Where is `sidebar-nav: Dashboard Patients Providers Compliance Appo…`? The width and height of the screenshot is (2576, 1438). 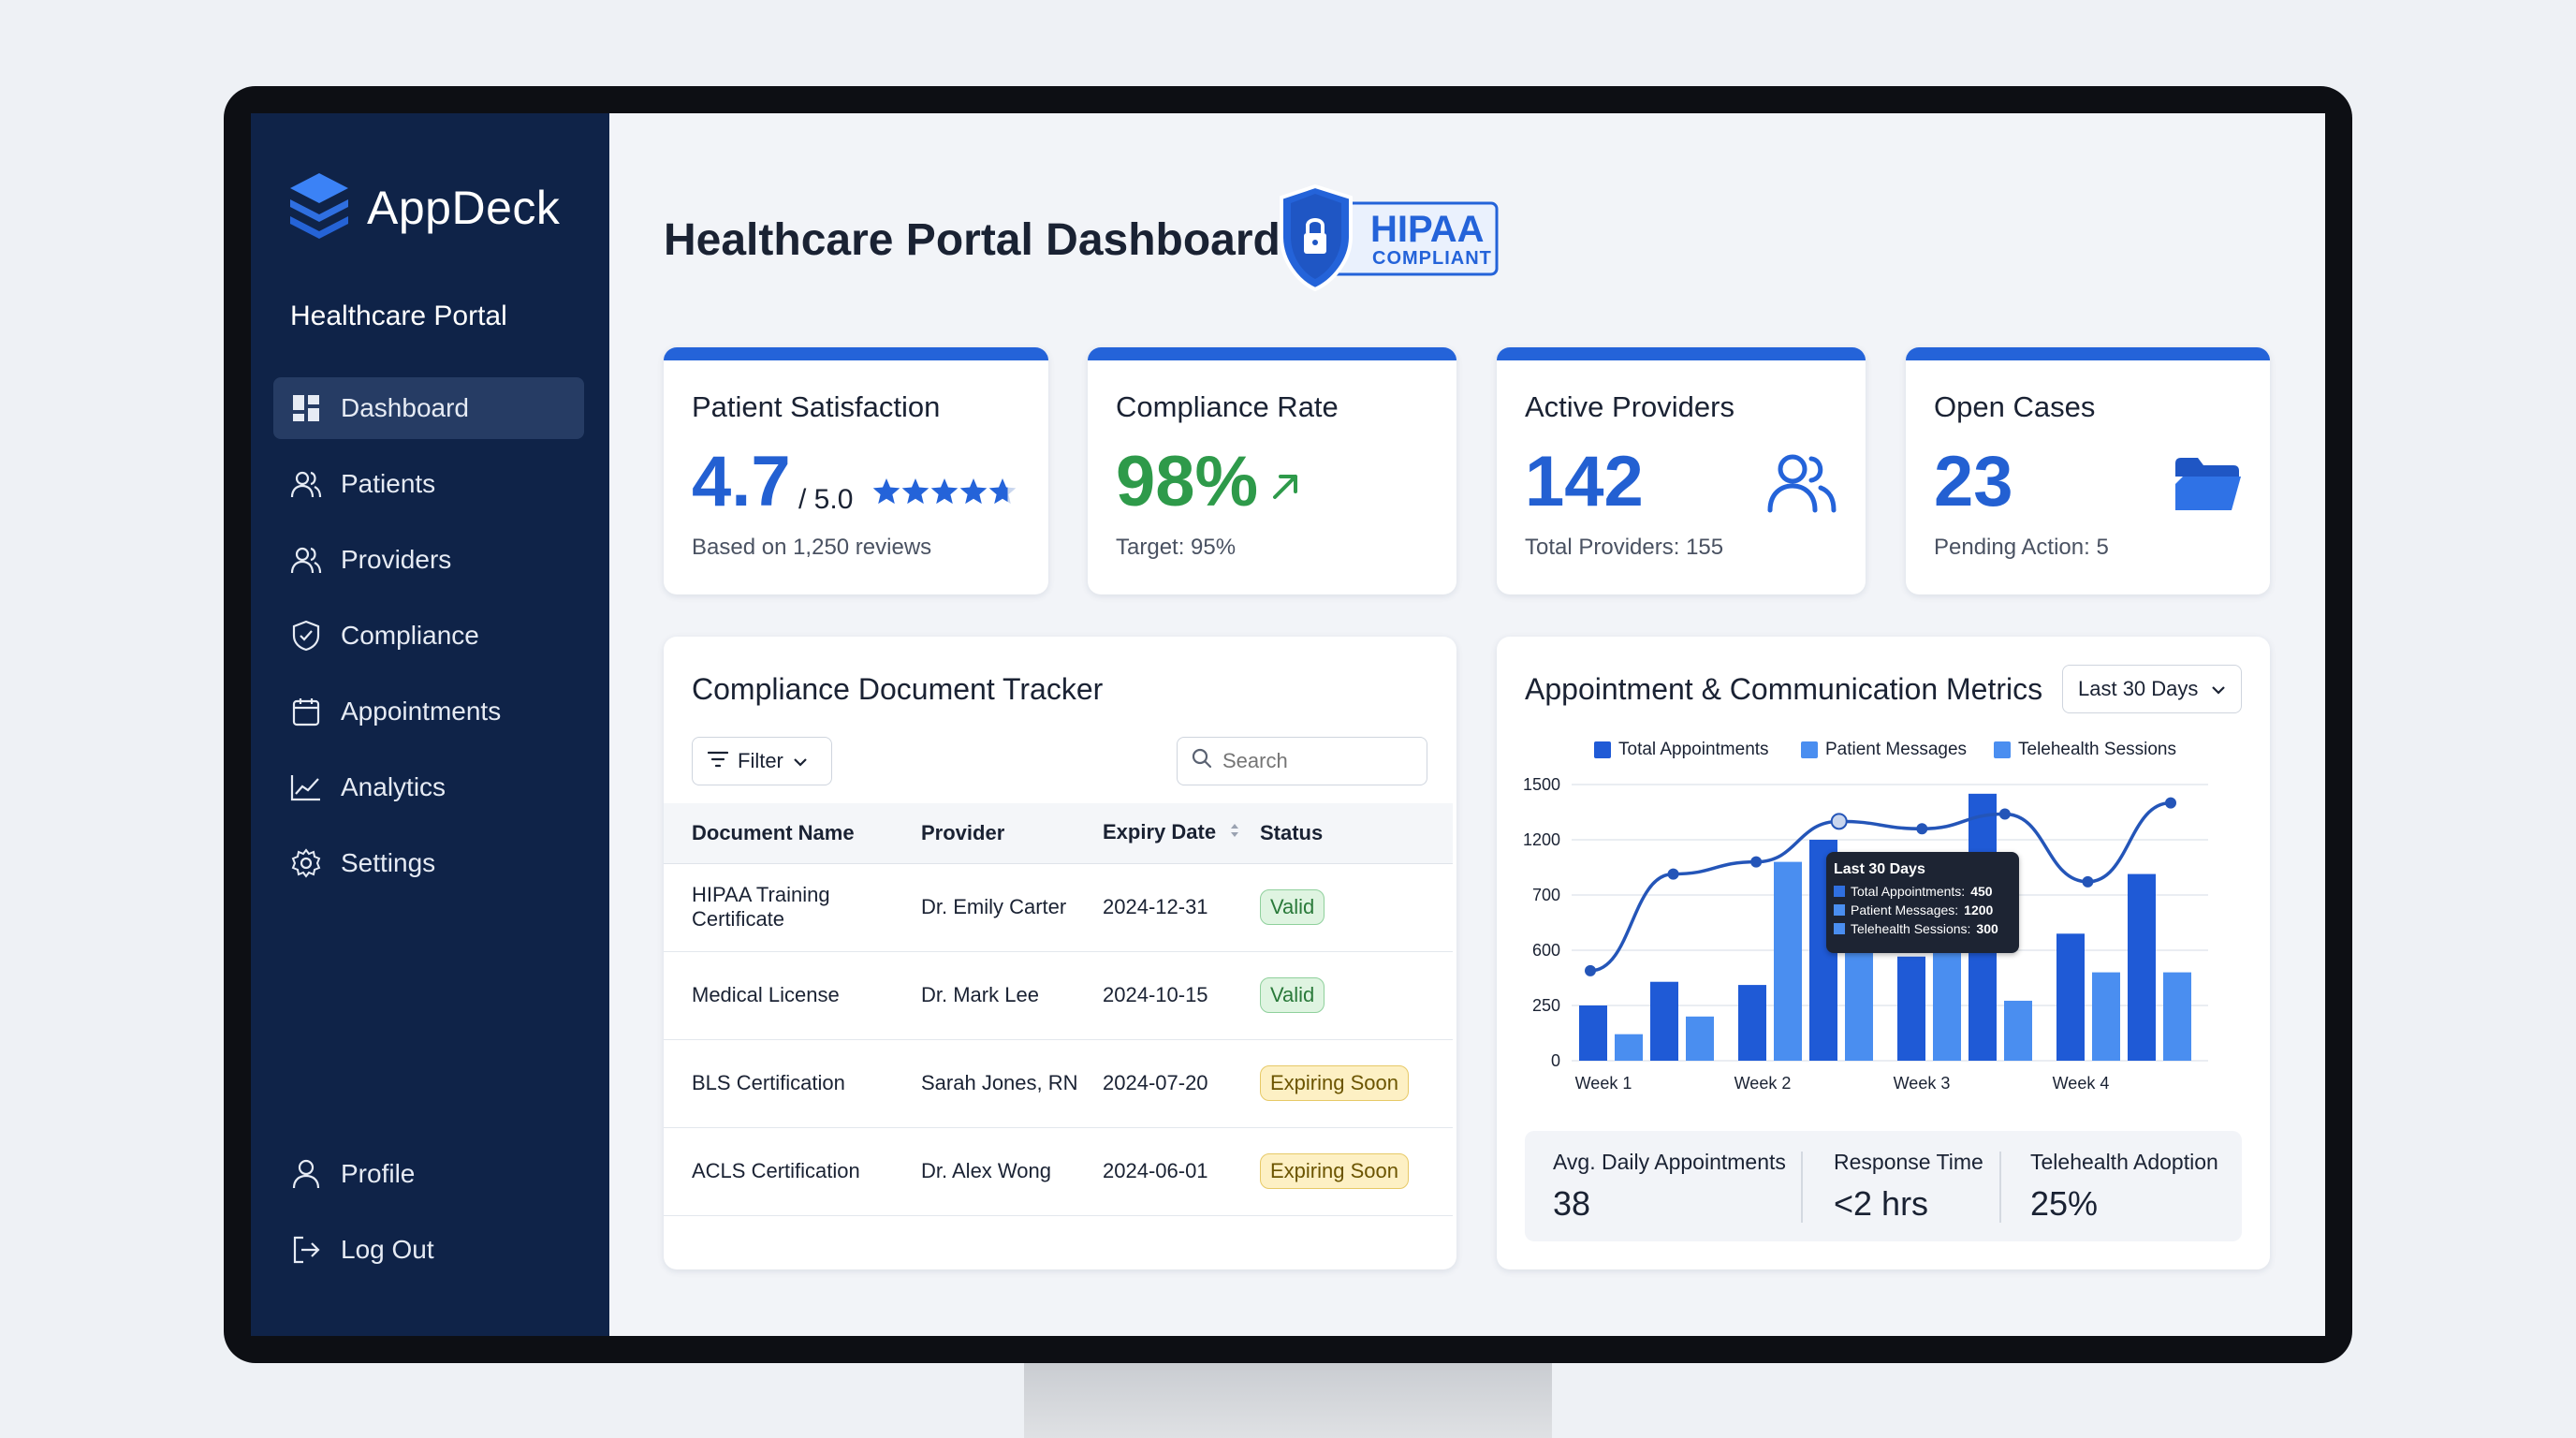
sidebar-nav: Dashboard Patients Providers Compliance Appo… is located at coordinates (428, 642).